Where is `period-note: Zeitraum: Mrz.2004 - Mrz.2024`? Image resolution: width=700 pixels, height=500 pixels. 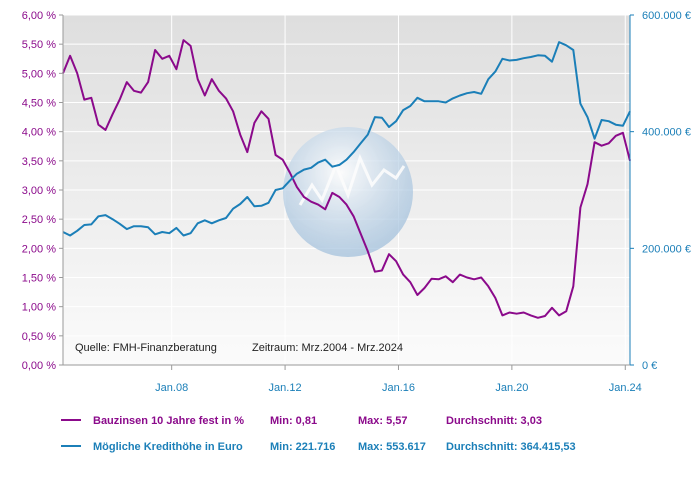 period-note: Zeitraum: Mrz.2004 - Mrz.2024 is located at coordinates (327, 348).